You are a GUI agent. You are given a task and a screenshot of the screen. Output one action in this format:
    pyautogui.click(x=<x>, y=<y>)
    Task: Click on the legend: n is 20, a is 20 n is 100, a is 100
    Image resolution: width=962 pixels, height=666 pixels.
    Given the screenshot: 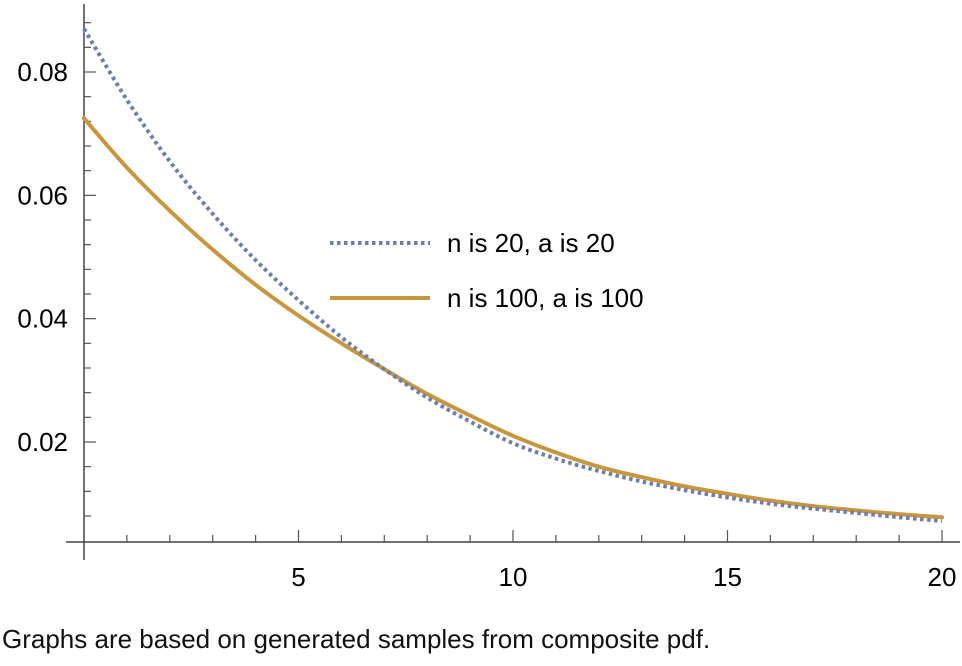 What is the action you would take?
    pyautogui.click(x=487, y=270)
    